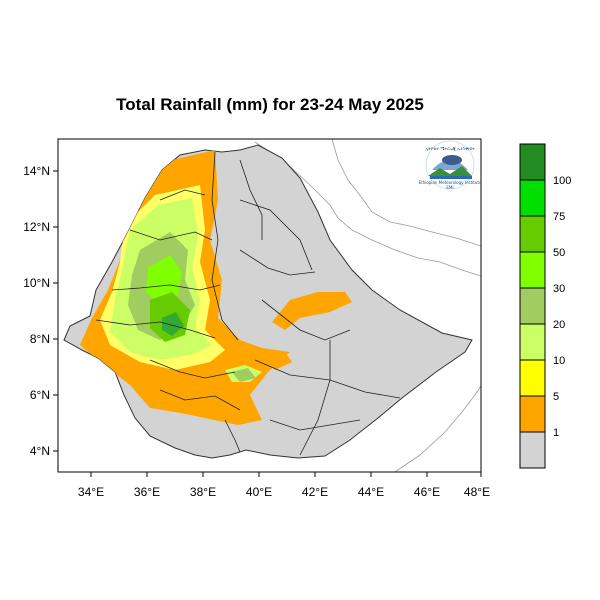 The height and width of the screenshot is (600, 600). I want to click on x-tick-label: 48°E, so click(477, 492).